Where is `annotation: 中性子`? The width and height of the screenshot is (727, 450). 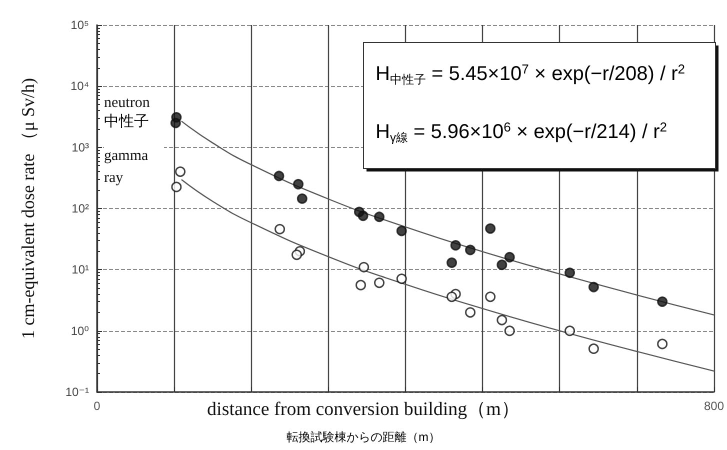
annotation: 中性子 is located at coordinates (126, 121).